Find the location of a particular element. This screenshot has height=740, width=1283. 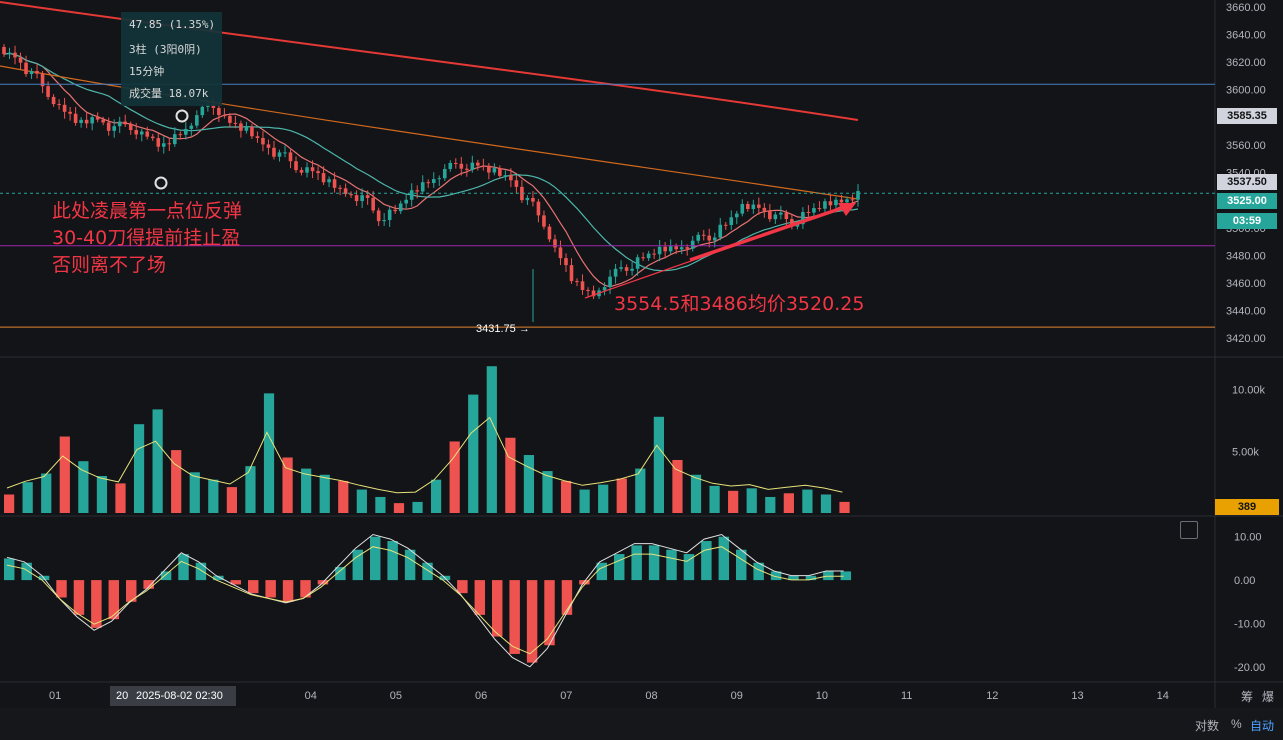

price-tick-label: 3620.00 is located at coordinates (1246, 63).